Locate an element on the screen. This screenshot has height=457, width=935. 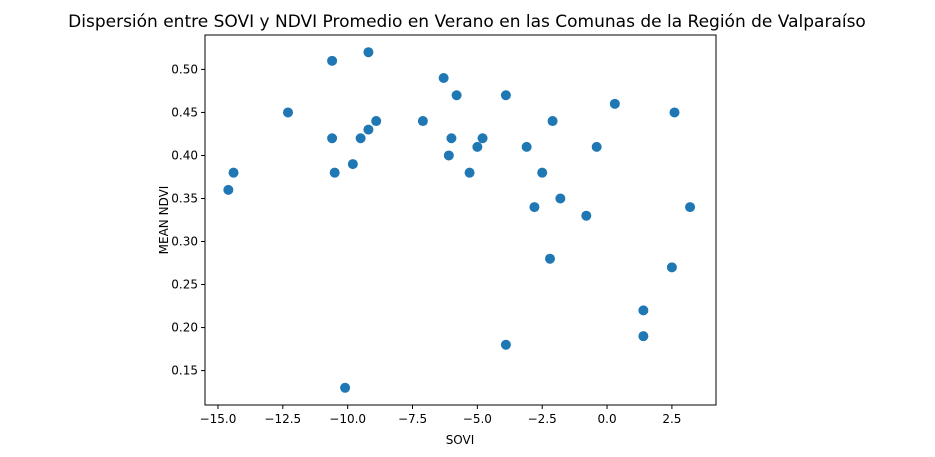
x-axis-ticks: −15.0 −12.5 −10.0 −7.5 −5.0 −2.5 0.0 2.5 is located at coordinates (440, 415).